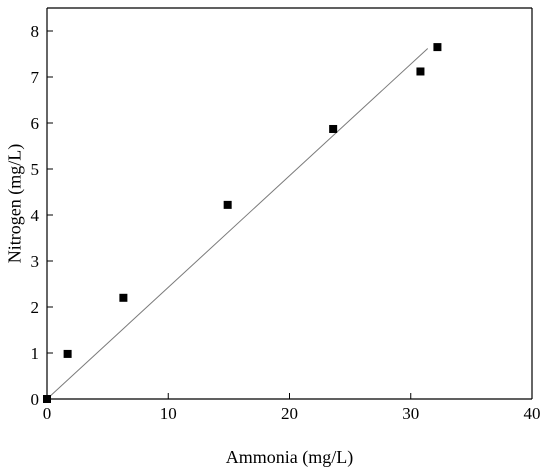 The image size is (550, 472). What do you see at coordinates (47, 413) in the screenshot?
I see `x-tick-label: 0` at bounding box center [47, 413].